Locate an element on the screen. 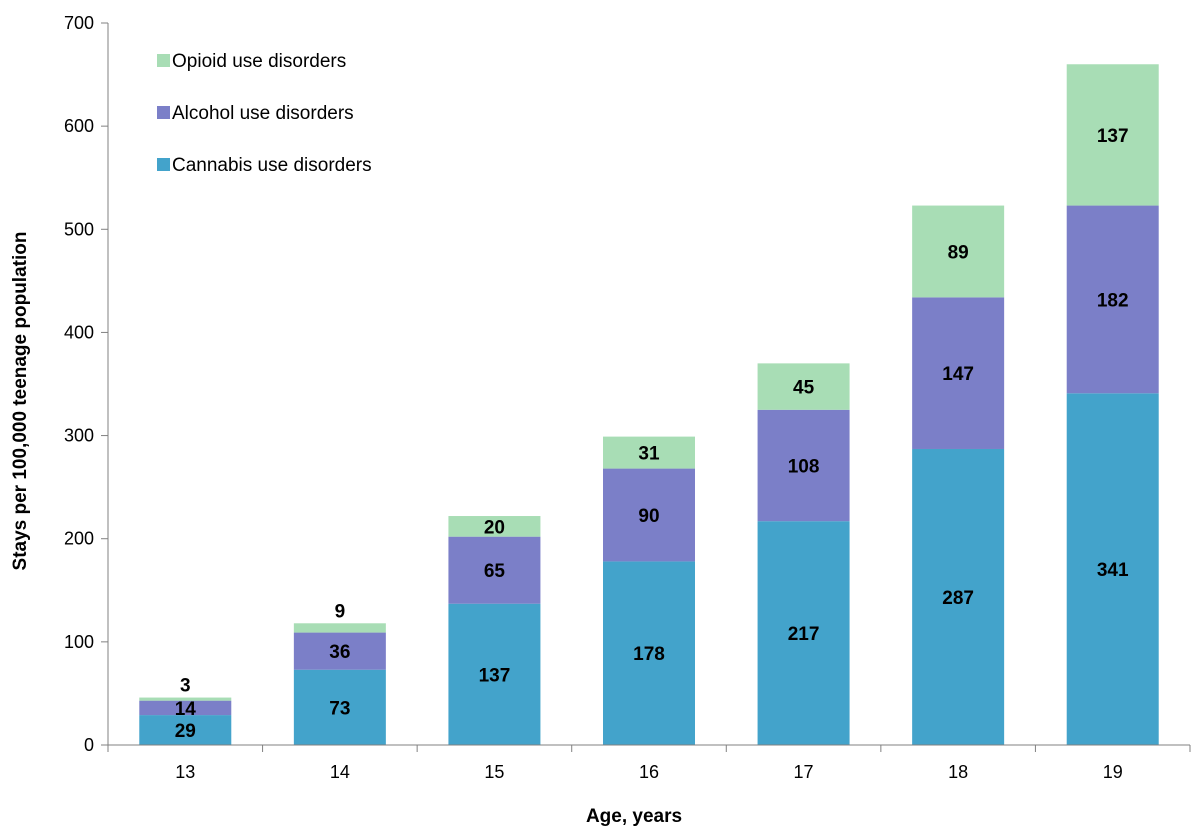 The height and width of the screenshot is (833, 1198). x-tick-label: 14 is located at coordinates (340, 772).